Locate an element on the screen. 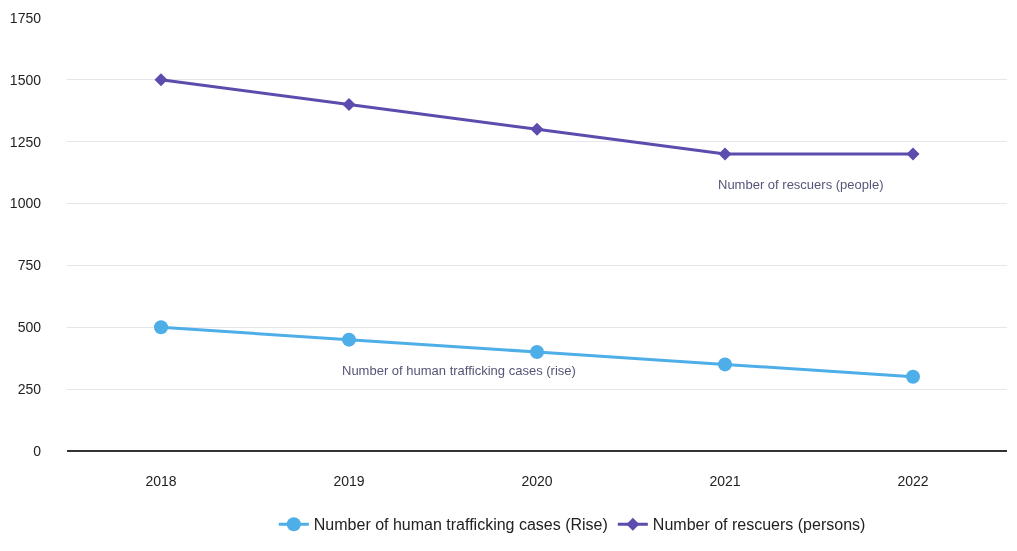 The height and width of the screenshot is (551, 1017). y-tick-label: 1750 is located at coordinates (25, 17).